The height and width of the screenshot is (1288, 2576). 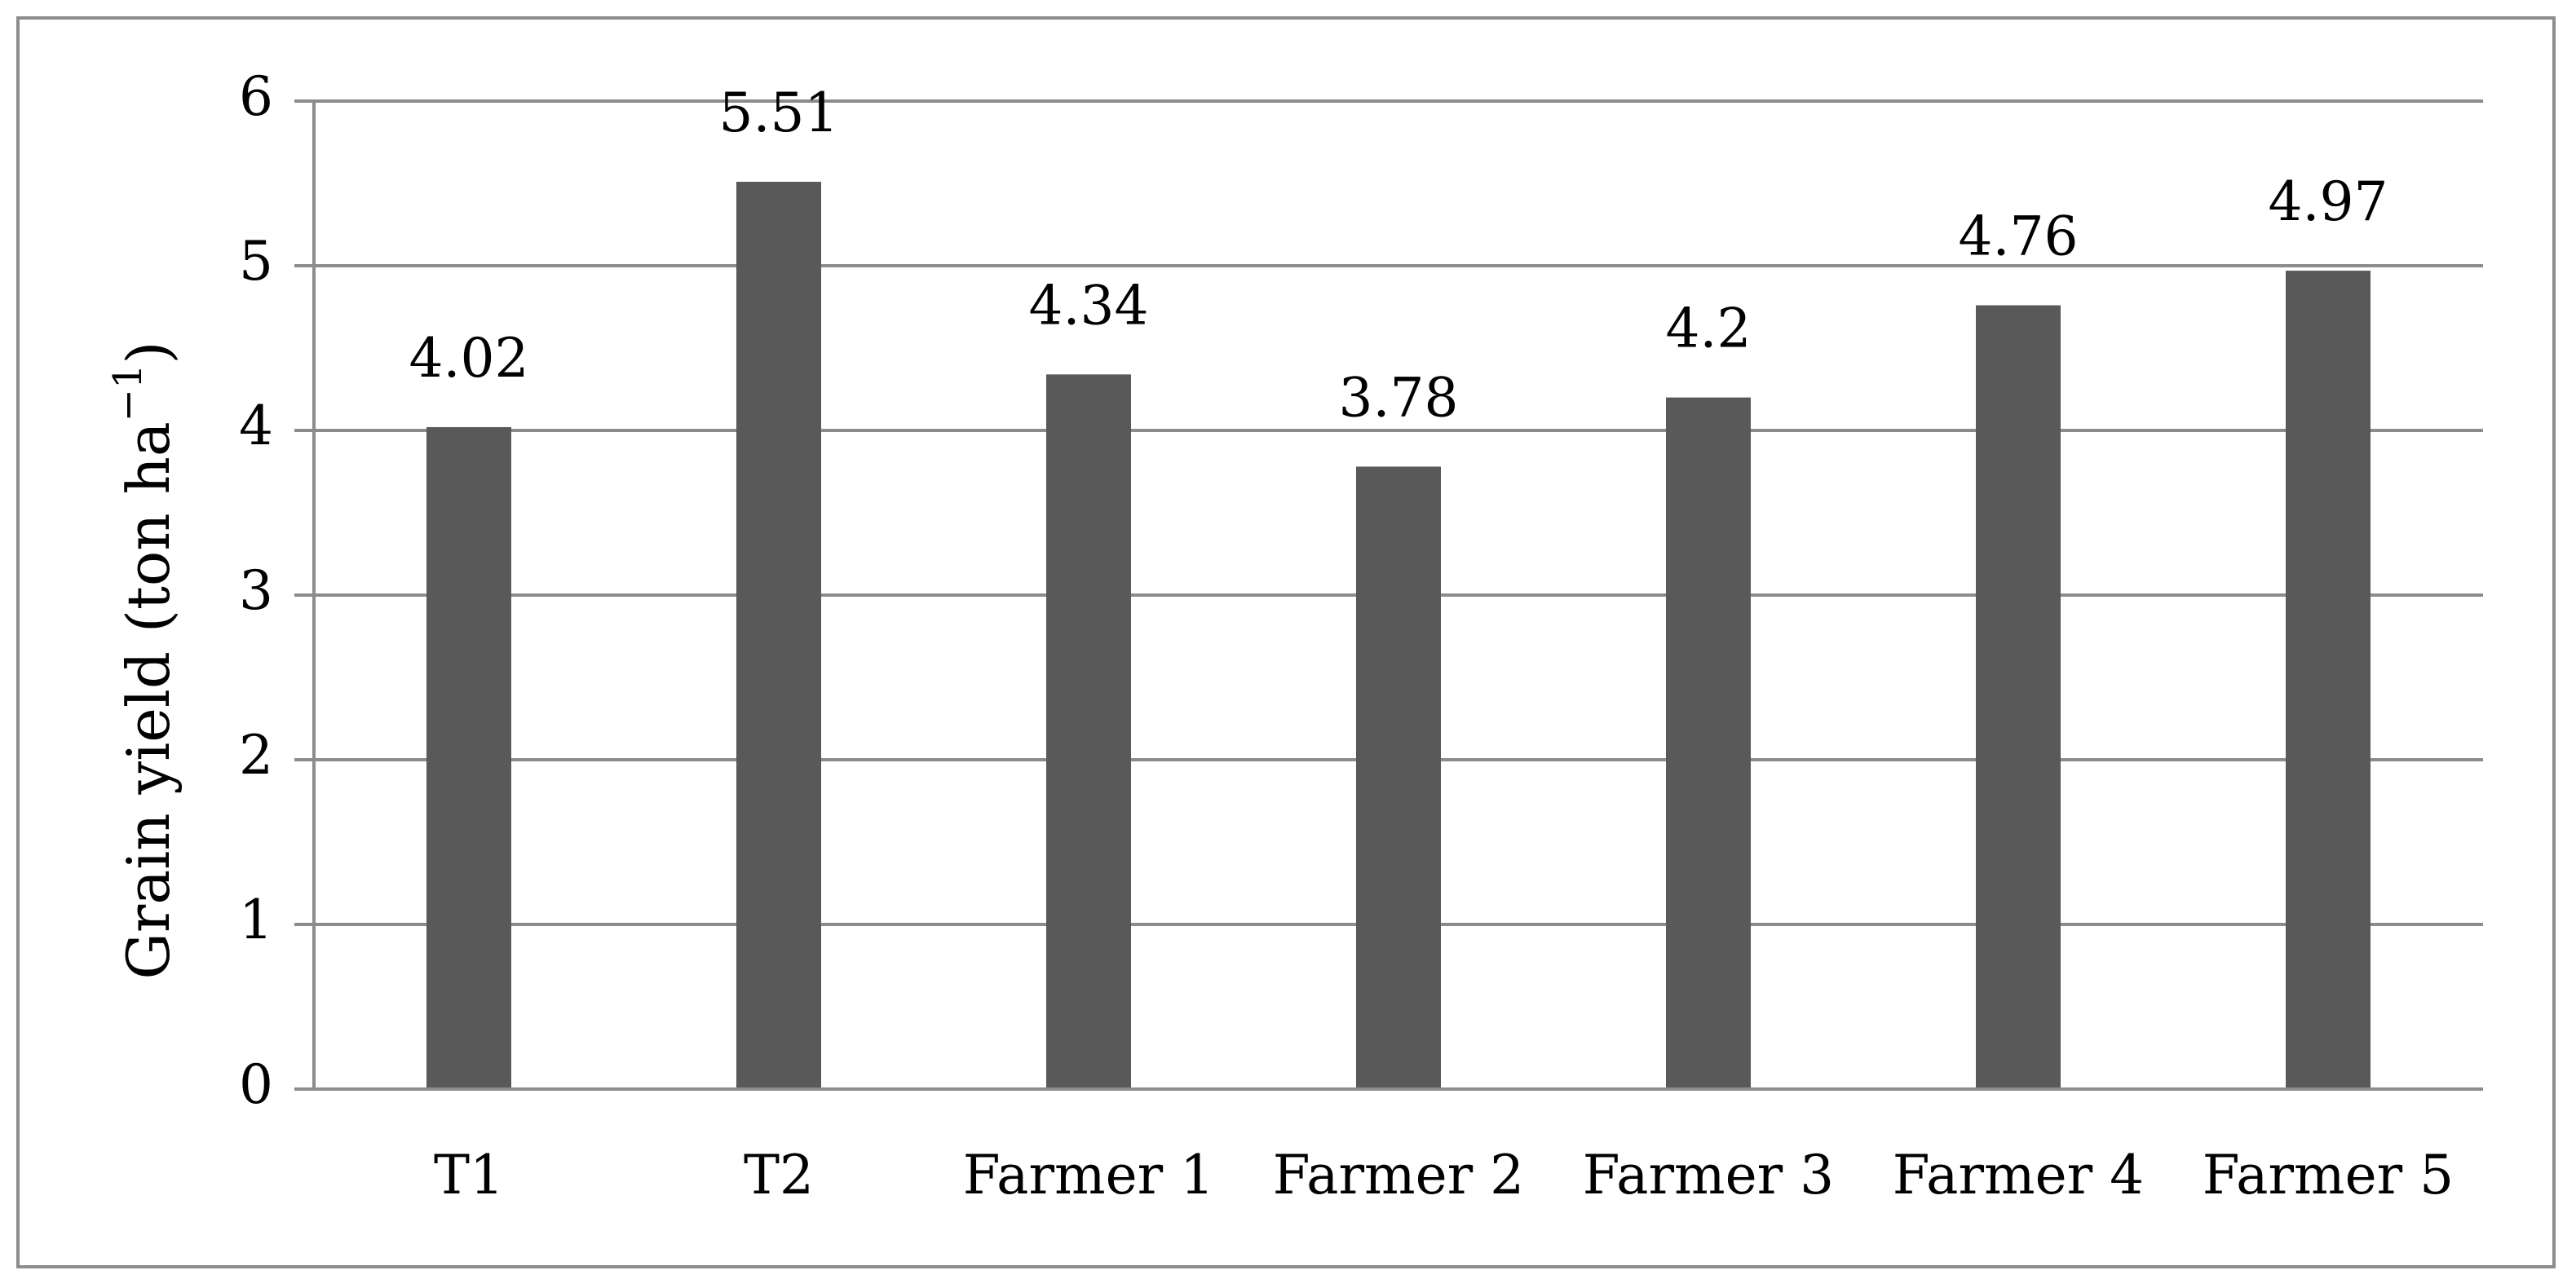 What do you see at coordinates (256, 1084) in the screenshot?
I see `y-tick-label: 0` at bounding box center [256, 1084].